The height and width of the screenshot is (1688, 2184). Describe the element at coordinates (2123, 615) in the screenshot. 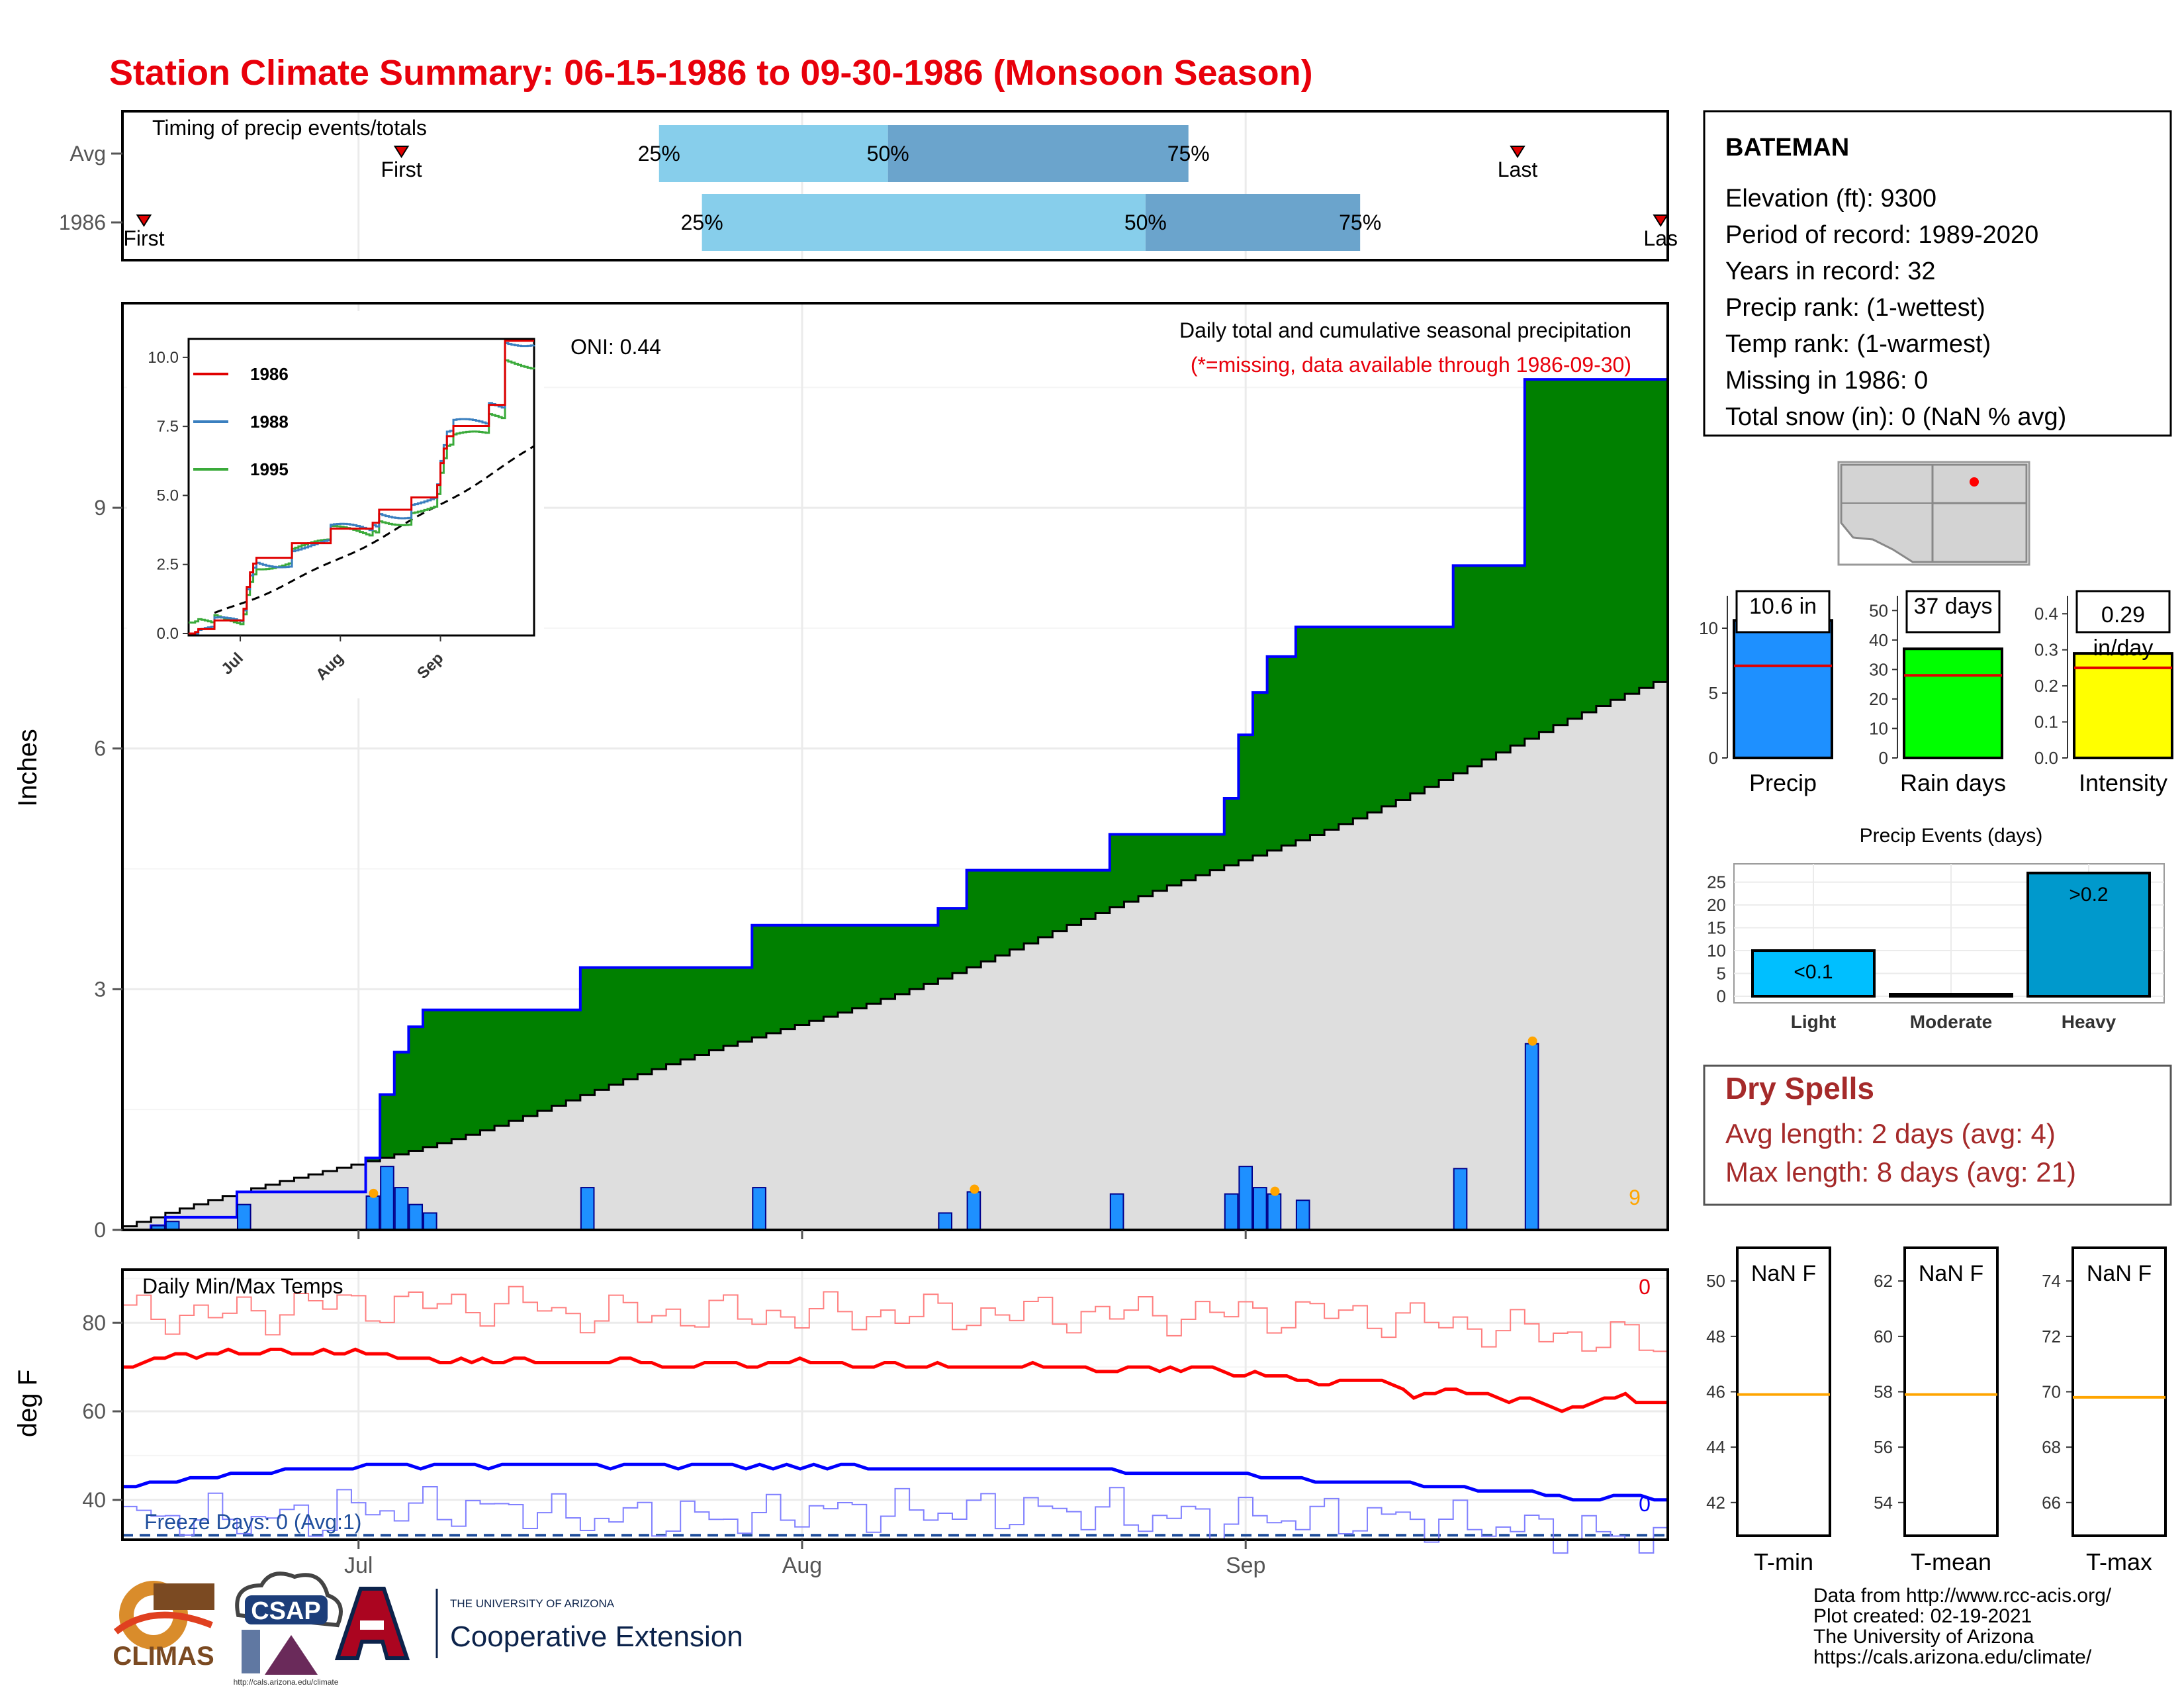

I see `summary-bar-value: 0.29` at that location.